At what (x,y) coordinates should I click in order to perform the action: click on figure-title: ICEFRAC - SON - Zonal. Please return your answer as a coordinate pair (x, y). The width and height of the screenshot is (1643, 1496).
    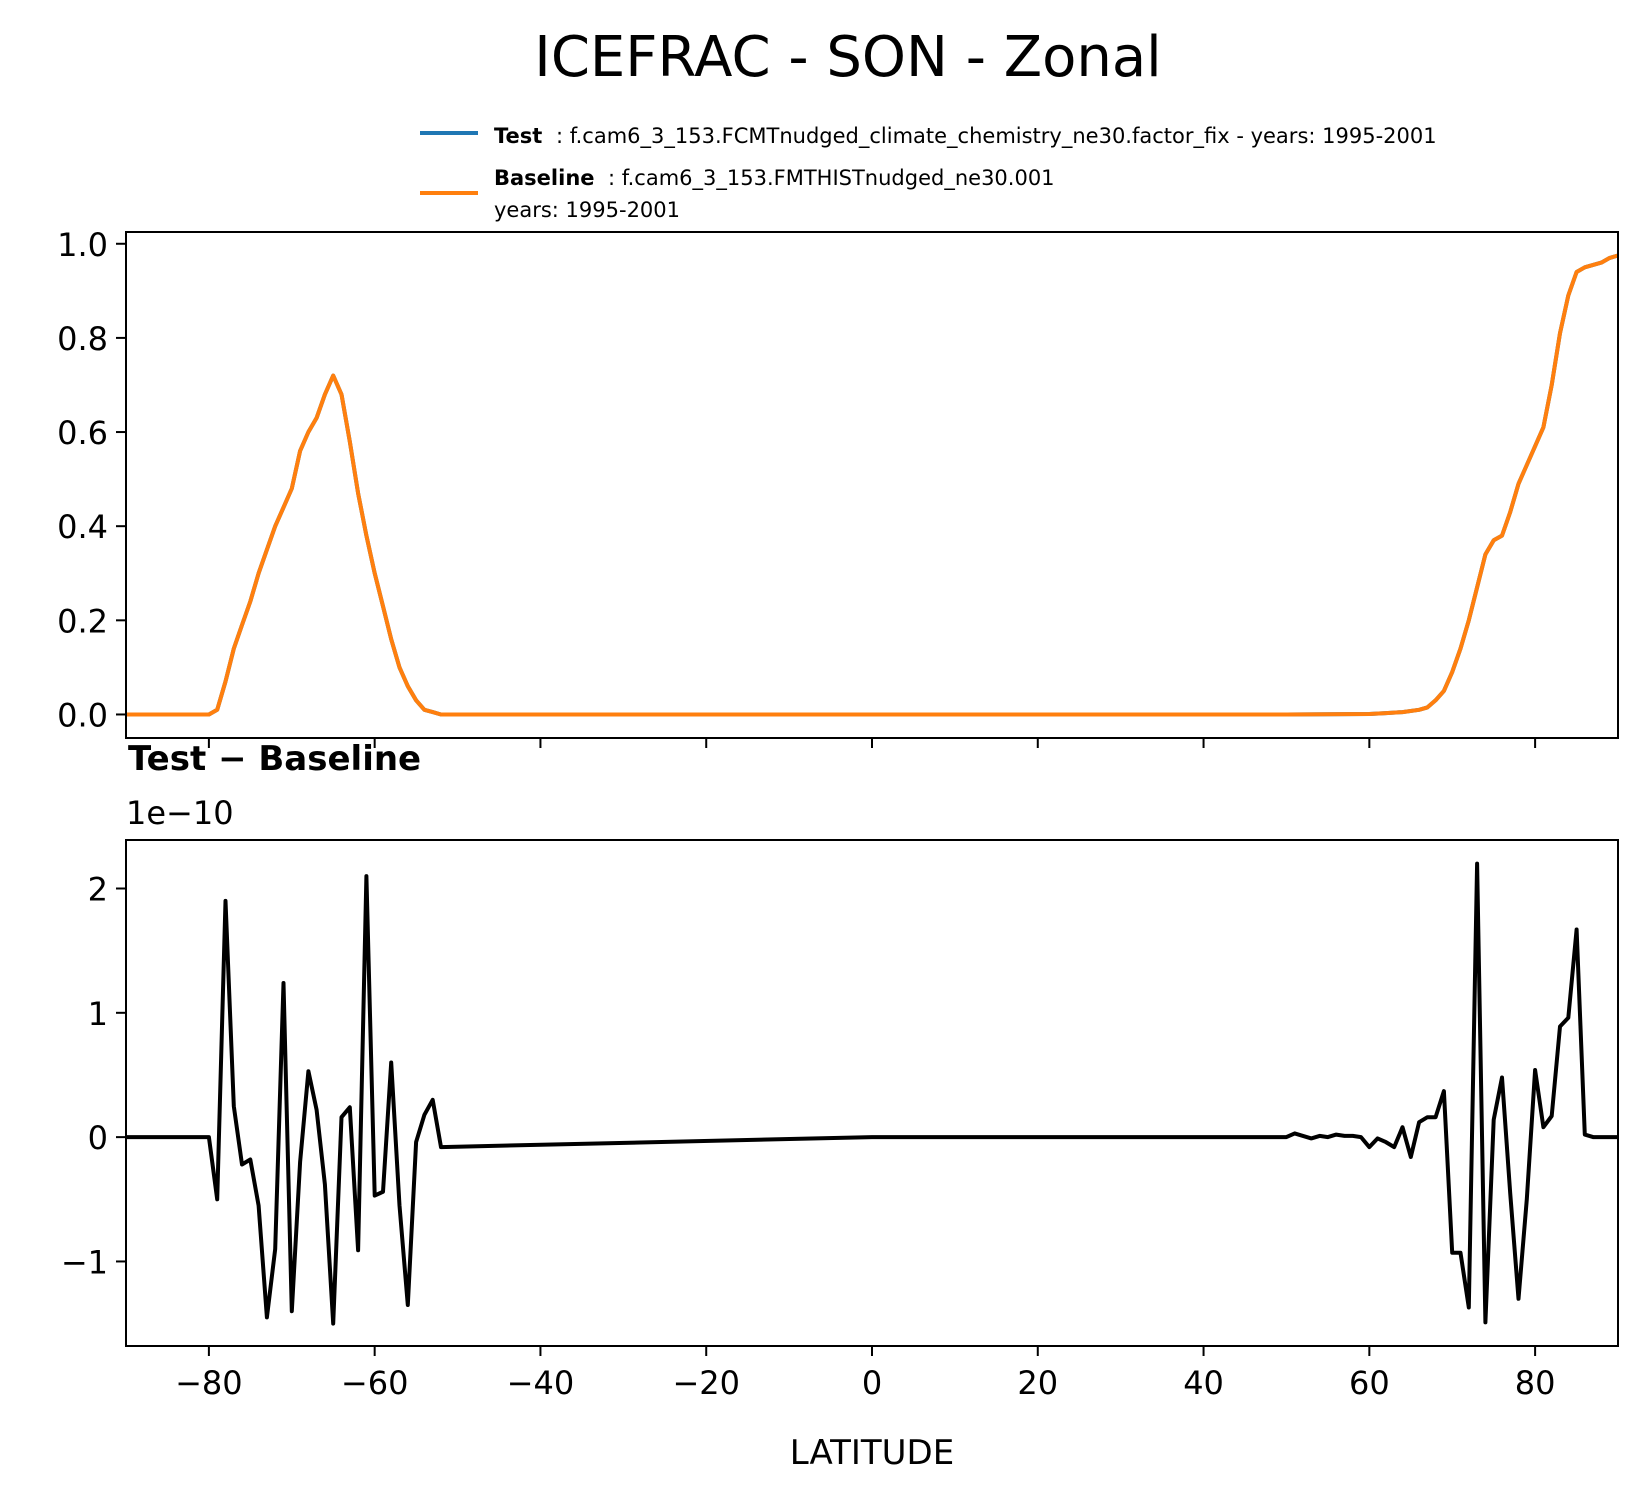
    Looking at the image, I should click on (847, 57).